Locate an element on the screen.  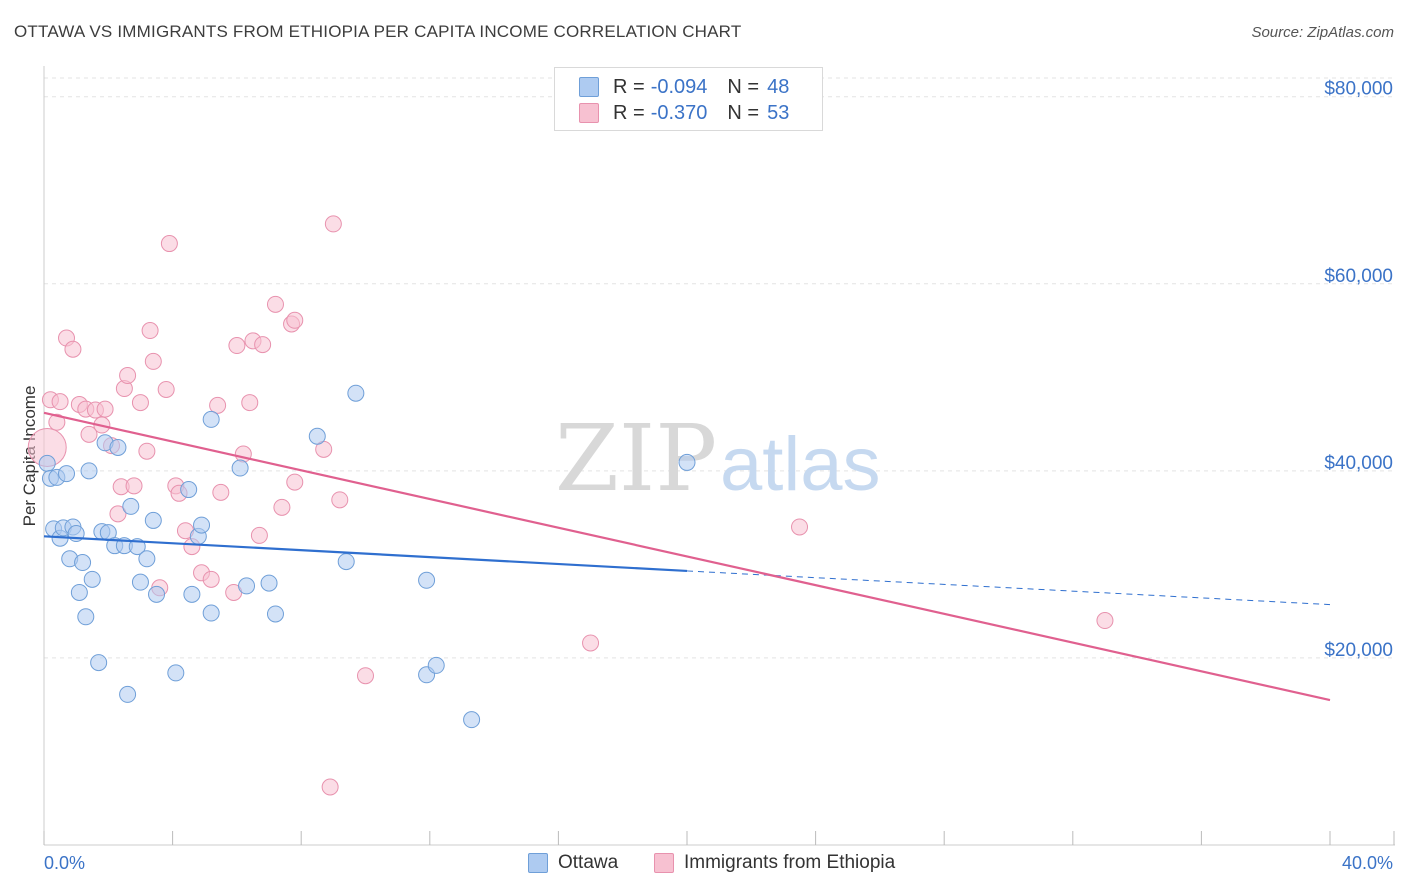
y-tick-label: $20,000 is located at coordinates (1358, 650).